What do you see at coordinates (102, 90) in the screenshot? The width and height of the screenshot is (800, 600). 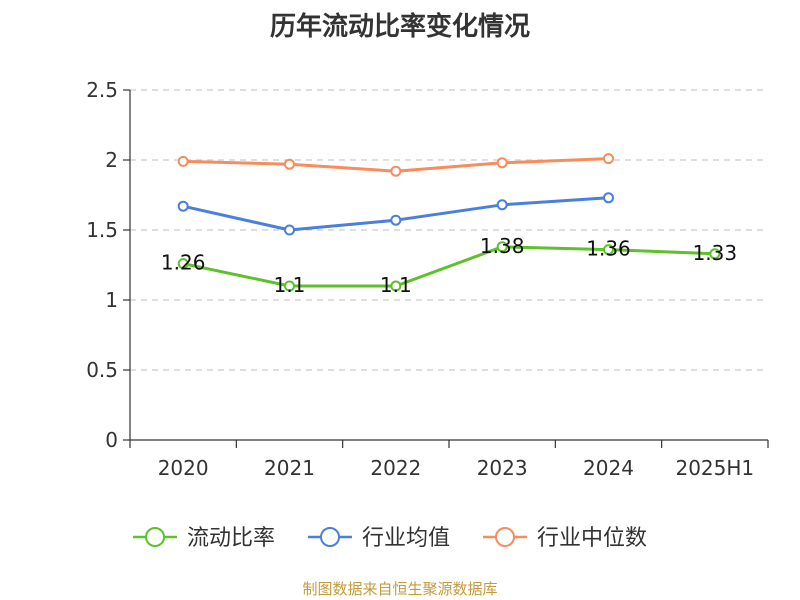 I see `y-tick-label: 2.5` at bounding box center [102, 90].